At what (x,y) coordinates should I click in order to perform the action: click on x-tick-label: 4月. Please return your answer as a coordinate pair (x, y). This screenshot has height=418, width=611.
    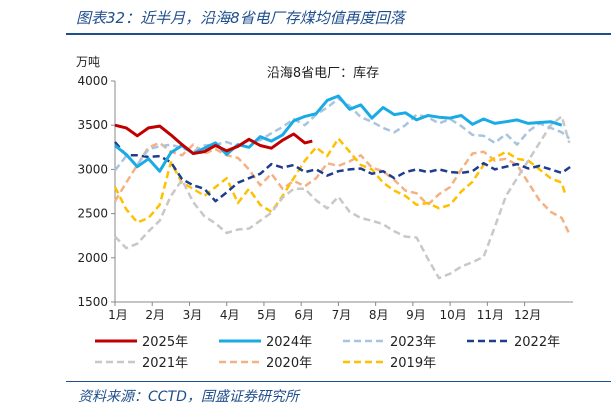
    Looking at the image, I should click on (230, 315).